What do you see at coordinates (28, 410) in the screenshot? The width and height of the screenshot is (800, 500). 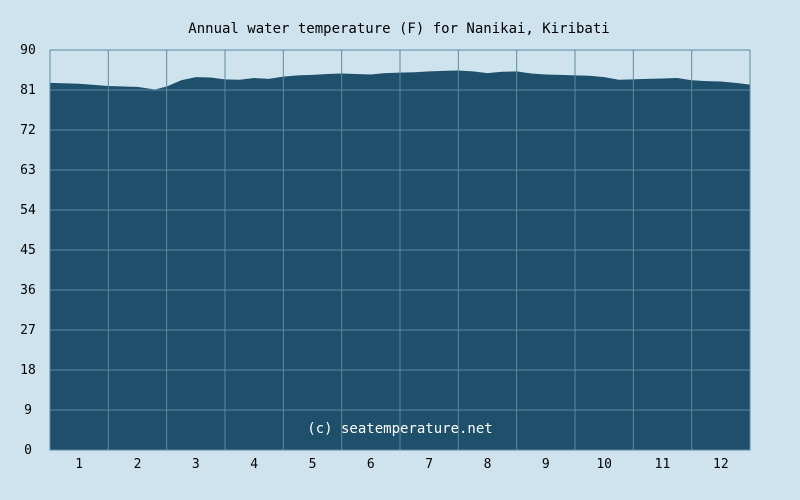 I see `y-tick-label: 9` at bounding box center [28, 410].